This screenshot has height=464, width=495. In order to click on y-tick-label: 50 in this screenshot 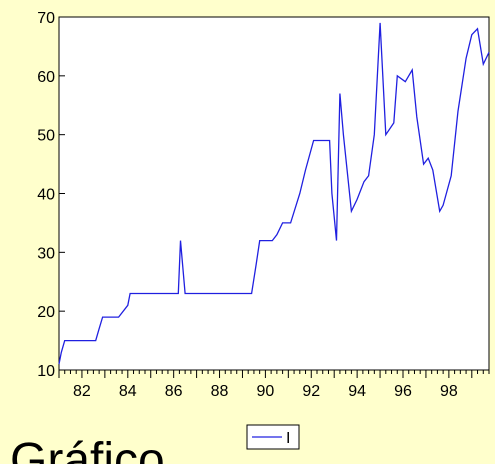, I will do `click(46, 136)`.